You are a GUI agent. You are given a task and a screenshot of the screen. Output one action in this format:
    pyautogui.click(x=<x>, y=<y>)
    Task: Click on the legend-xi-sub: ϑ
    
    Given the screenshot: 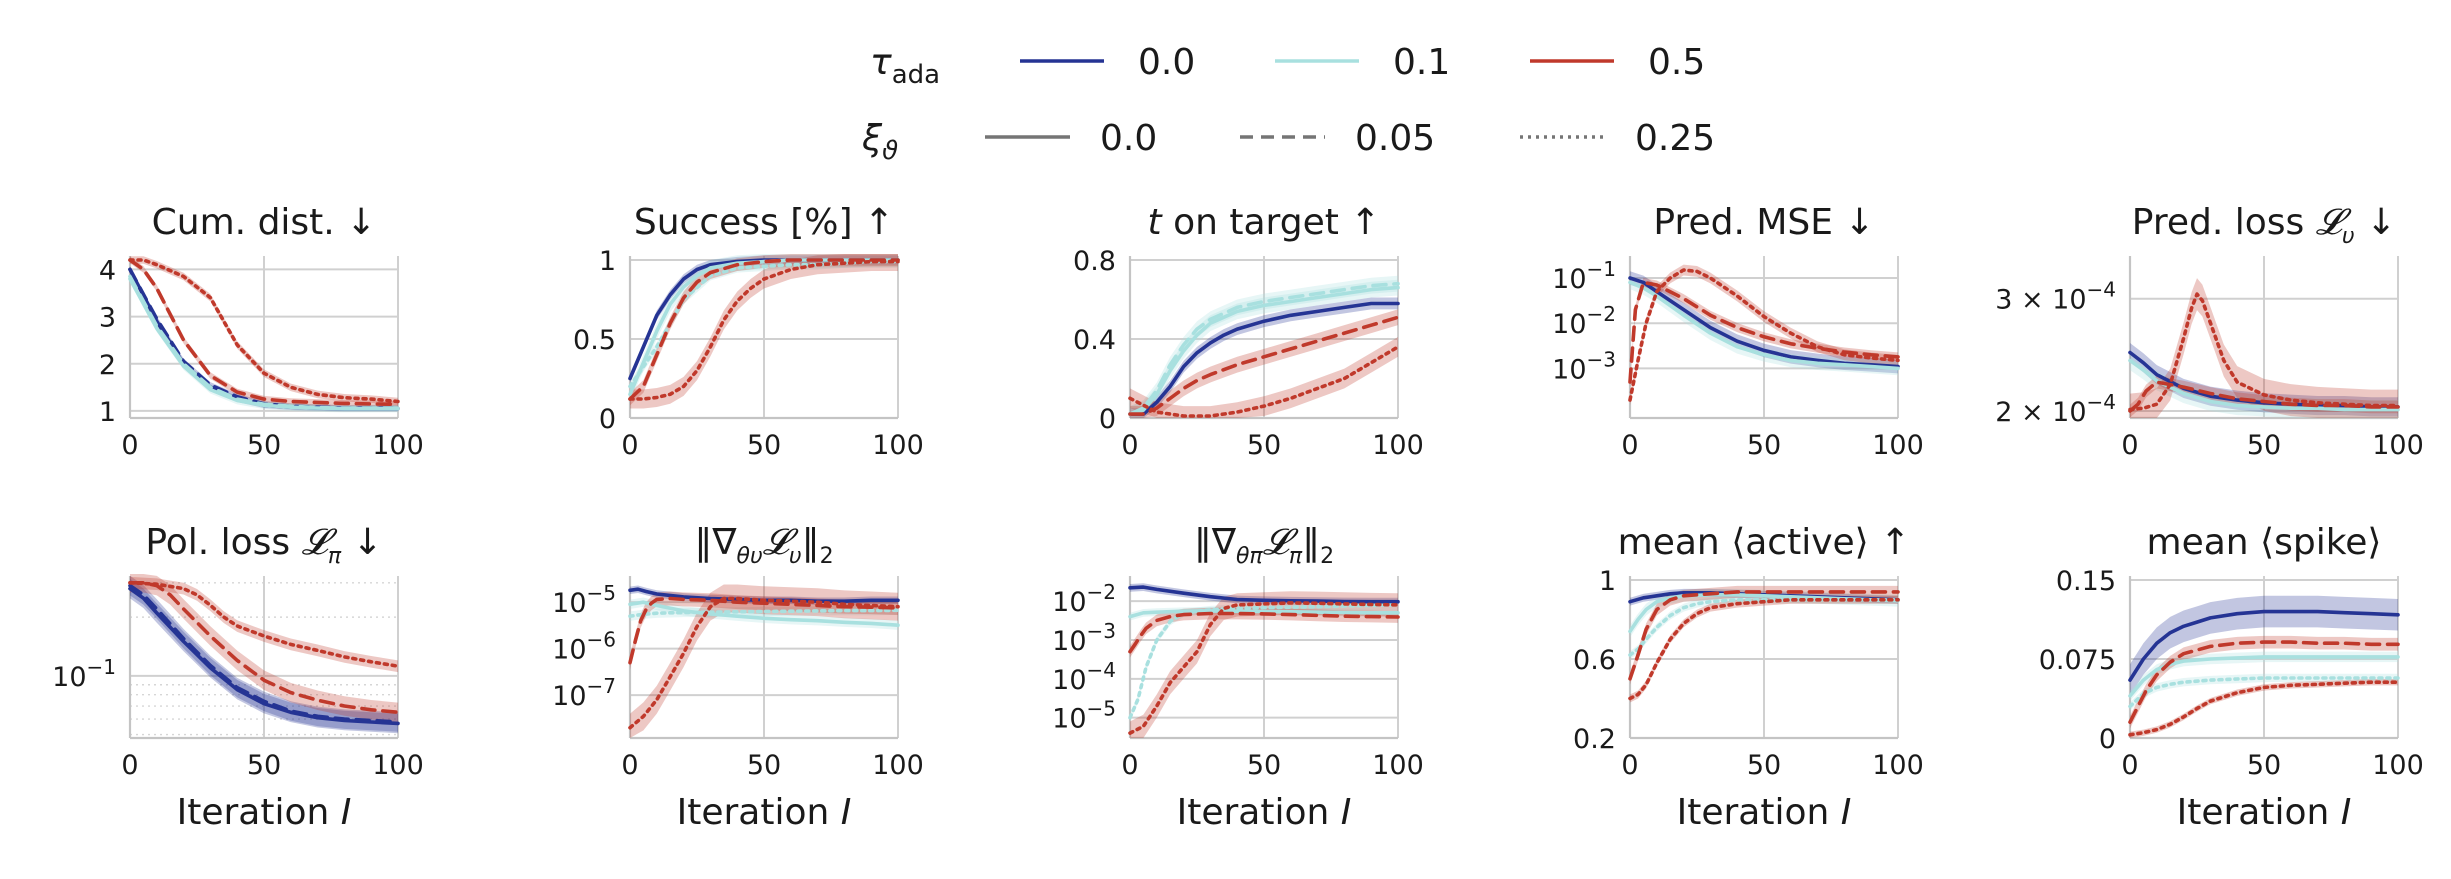 What is the action you would take?
    pyautogui.click(x=890, y=151)
    